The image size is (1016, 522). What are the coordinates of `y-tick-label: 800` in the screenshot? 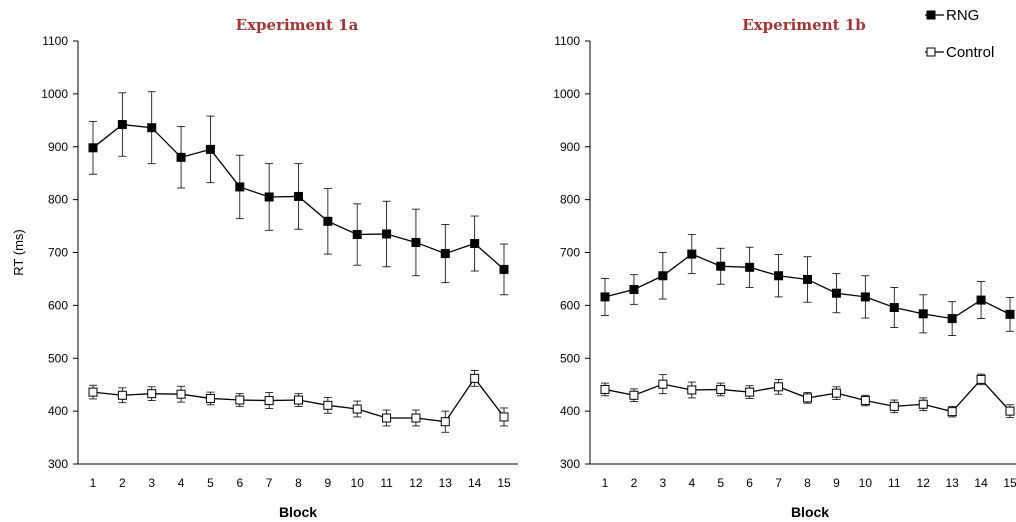 It's located at (570, 200).